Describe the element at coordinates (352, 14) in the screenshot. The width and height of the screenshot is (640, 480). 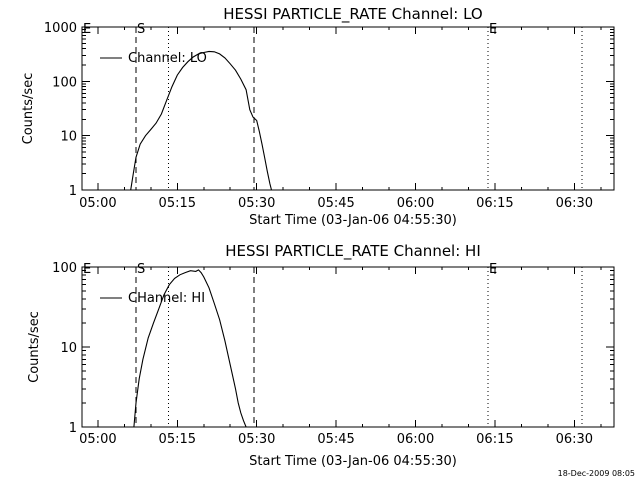
I see `chart-title: HESSI PARTICLE_RATE Channel: LO` at that location.